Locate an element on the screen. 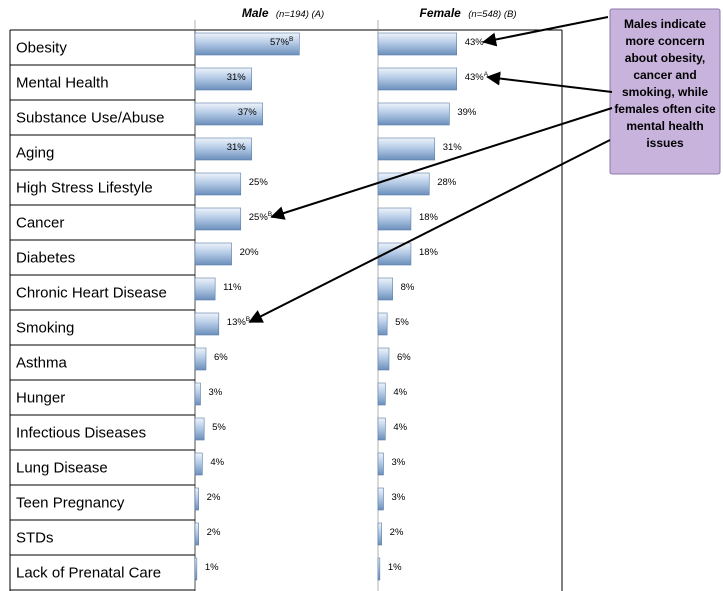  bar-male-substance-use-abuse is located at coordinates (229, 114).